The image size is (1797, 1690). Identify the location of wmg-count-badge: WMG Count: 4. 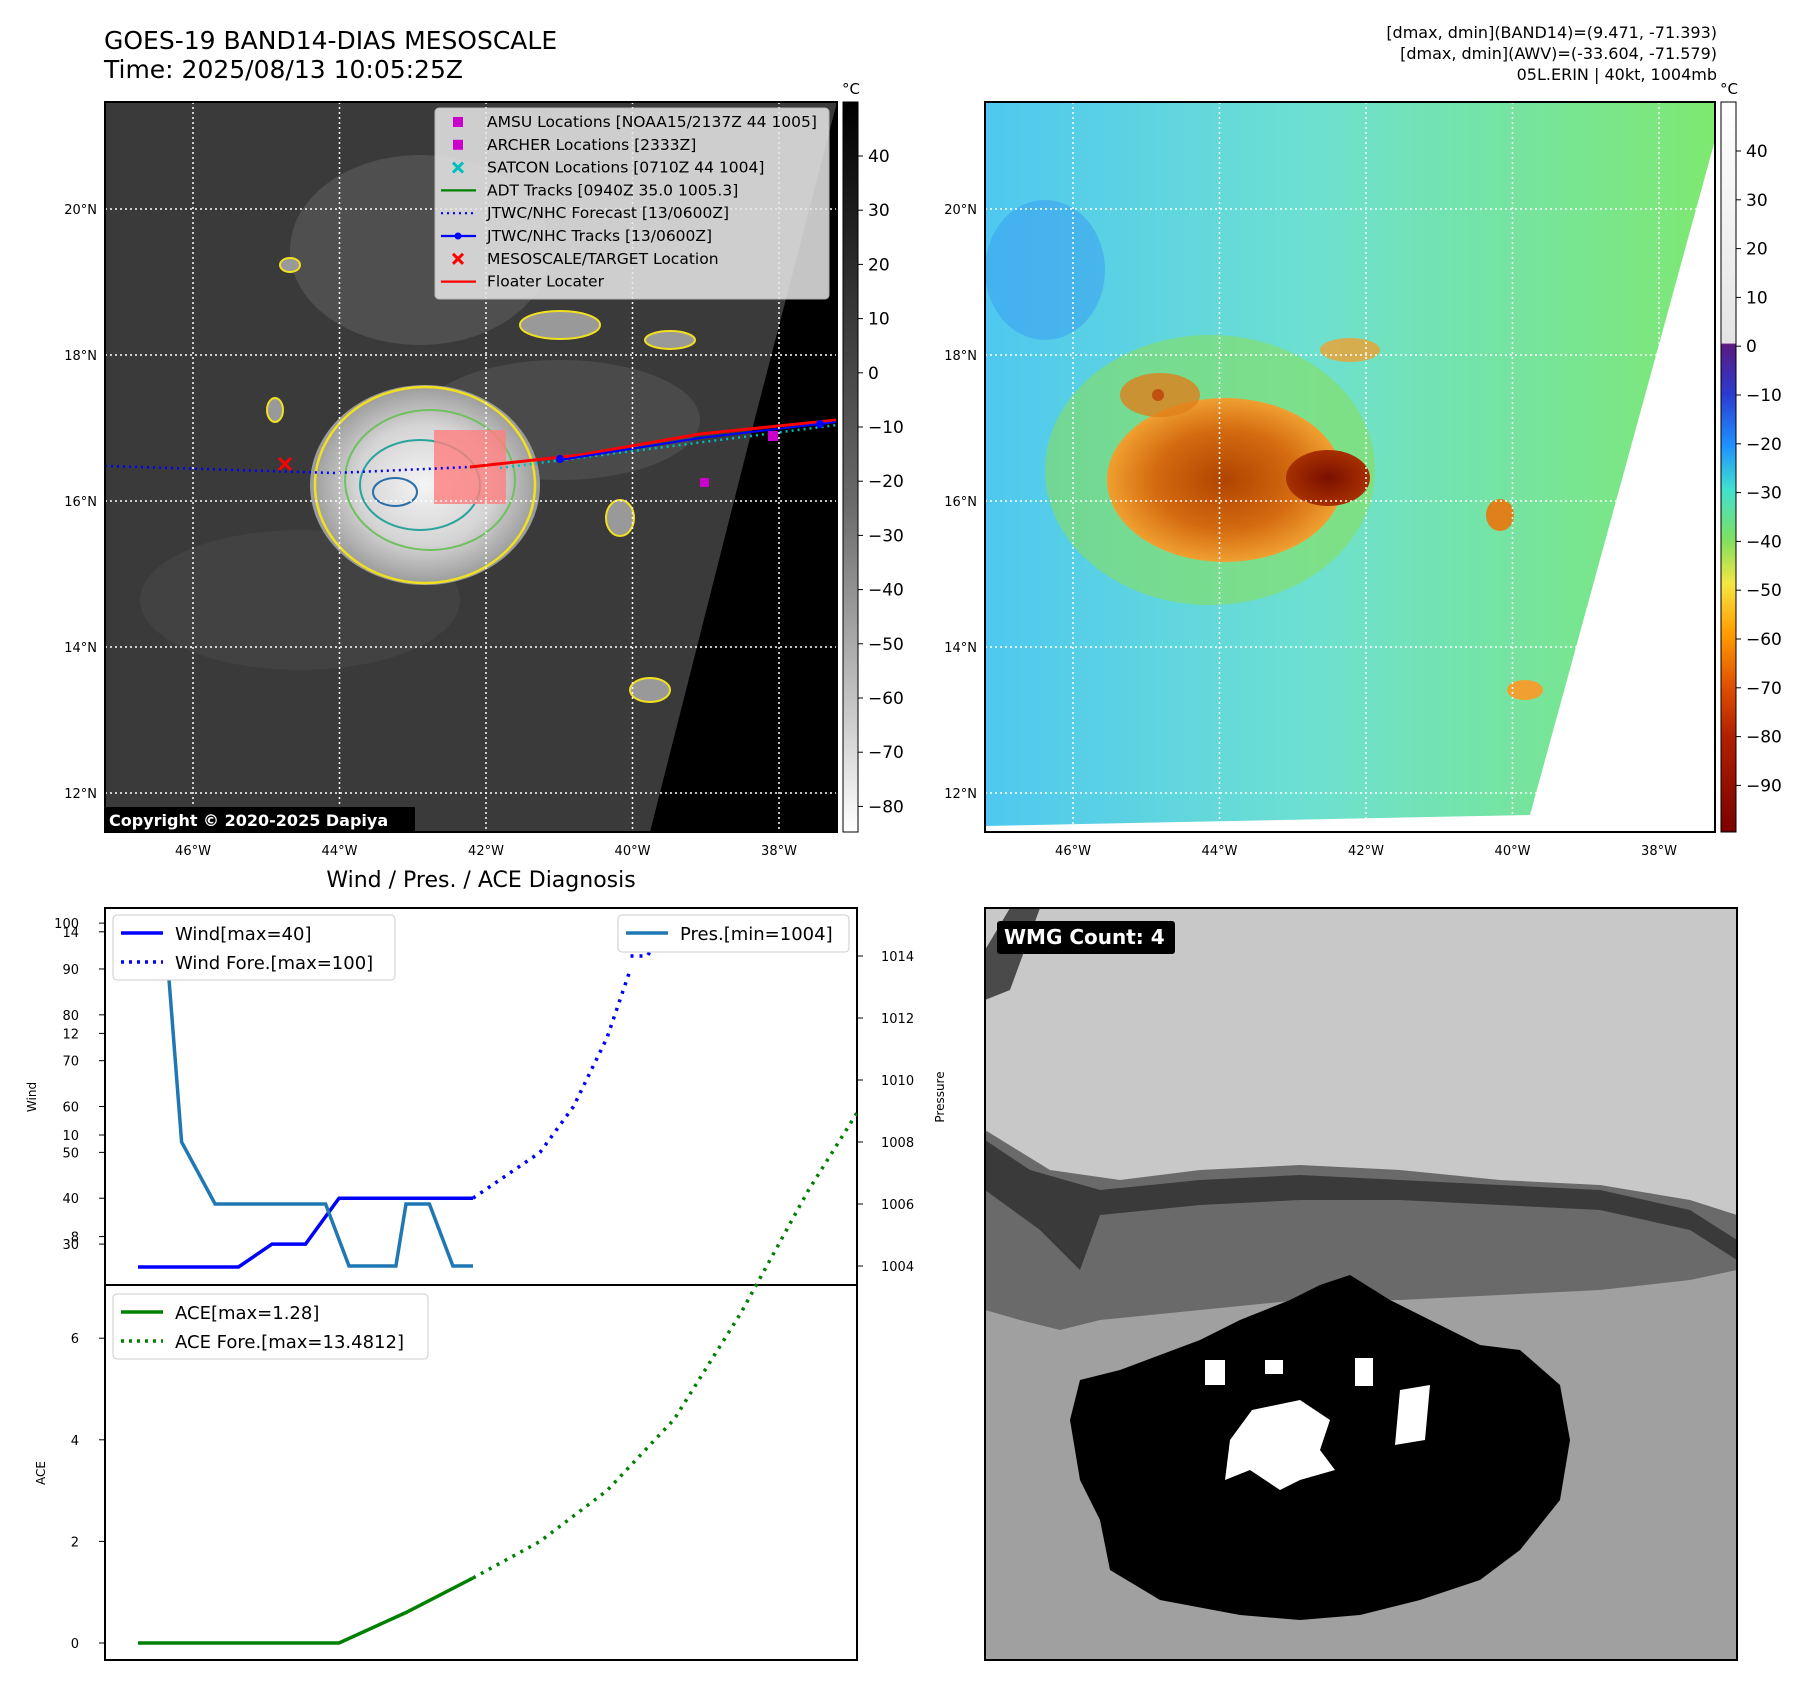
(1084, 937).